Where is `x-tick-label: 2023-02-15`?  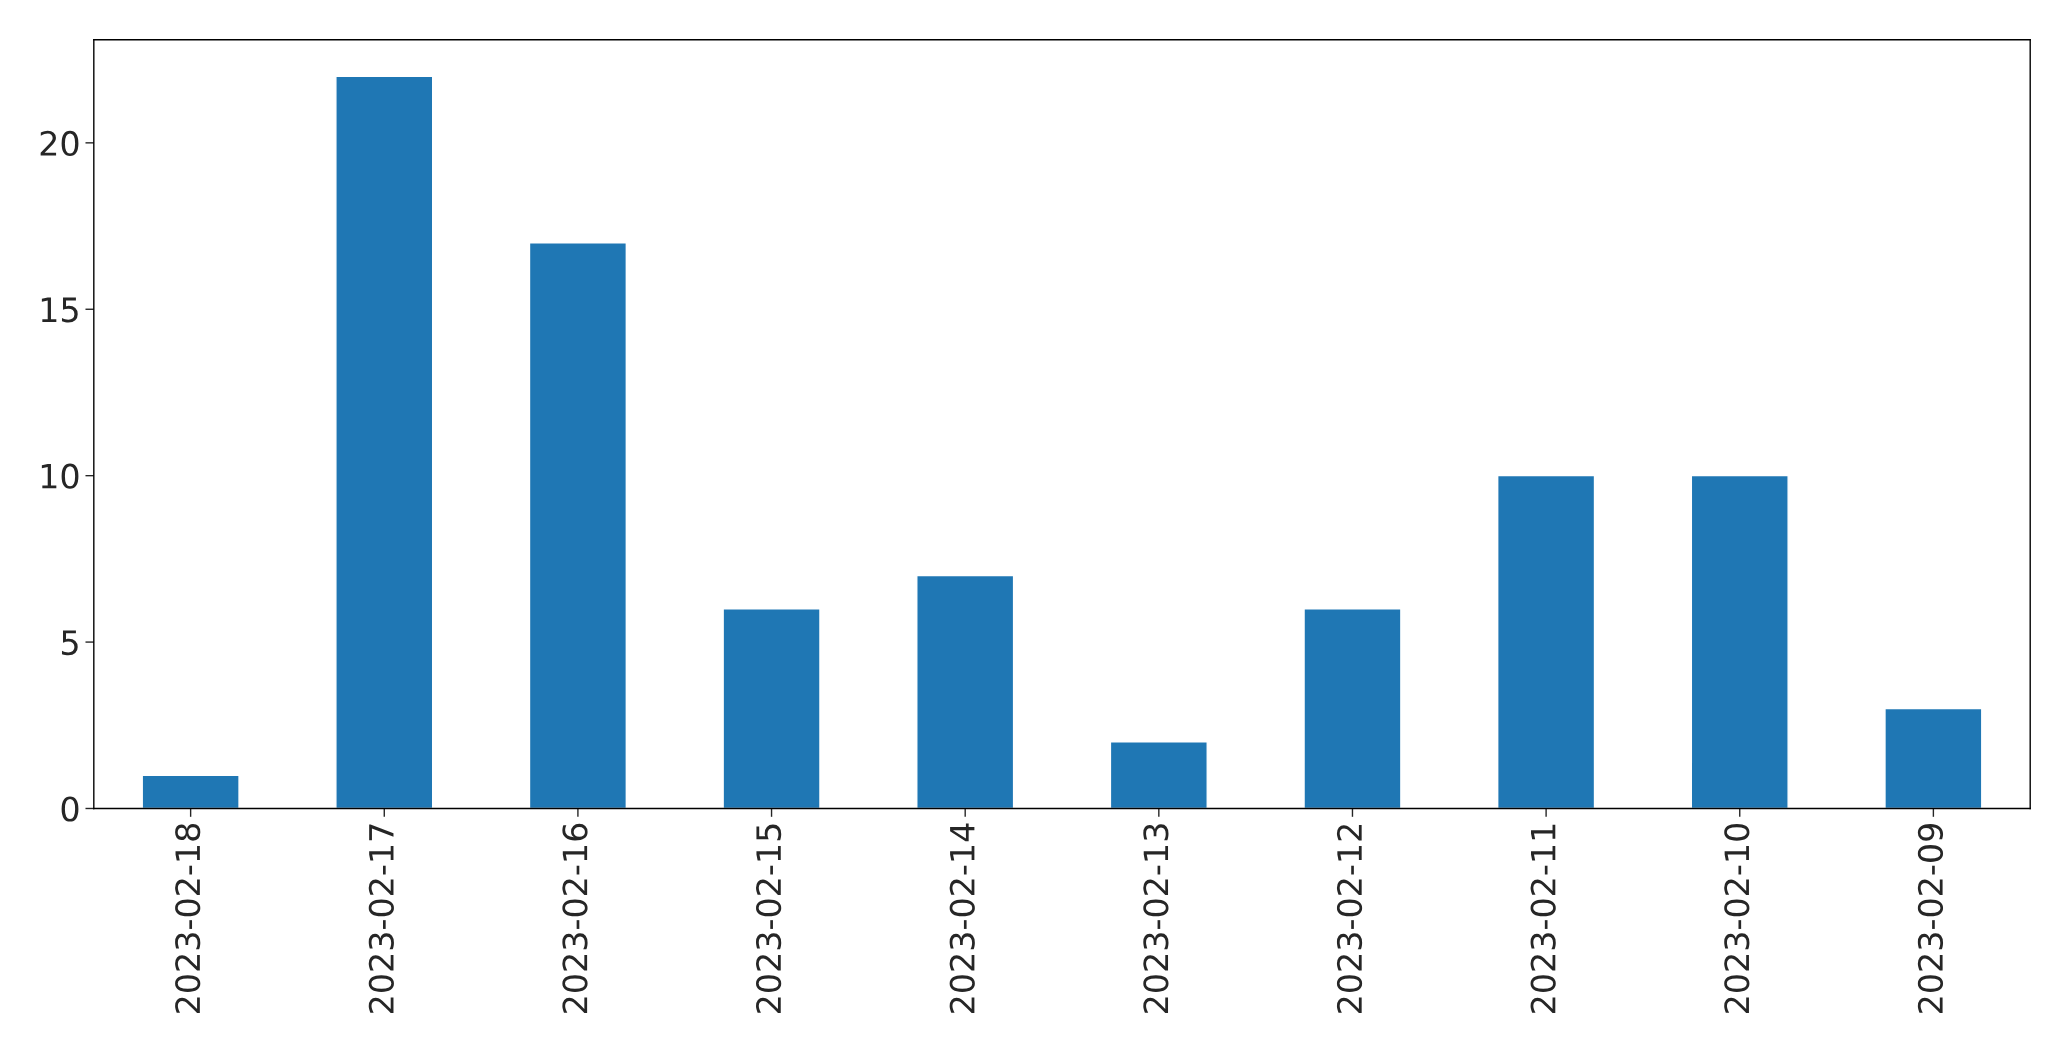
x-tick-label: 2023-02-15 is located at coordinates (769, 918).